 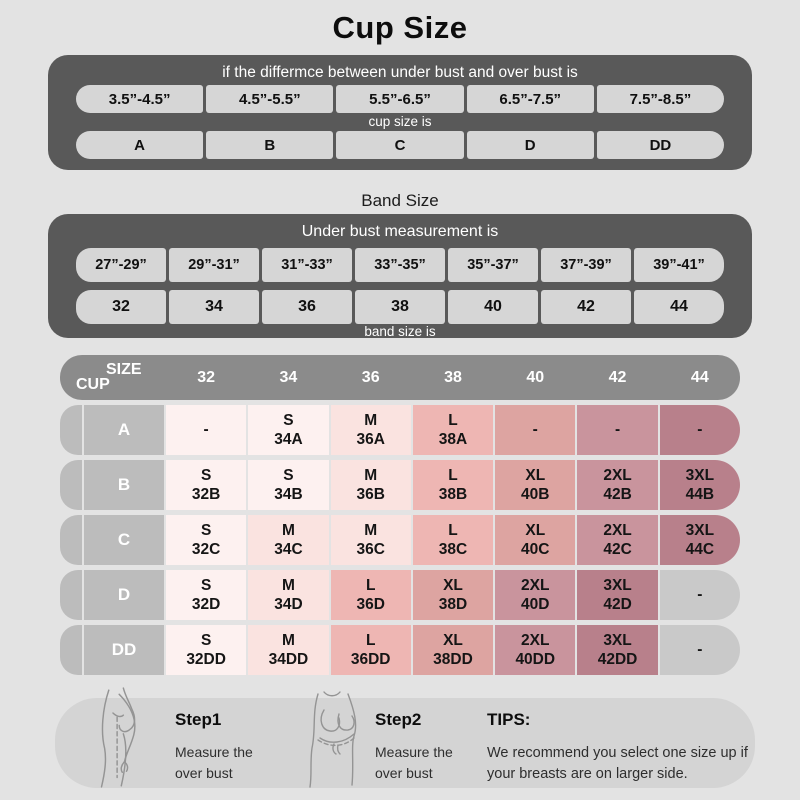 What do you see at coordinates (400, 27) in the screenshot?
I see `page-title: Cup Size` at bounding box center [400, 27].